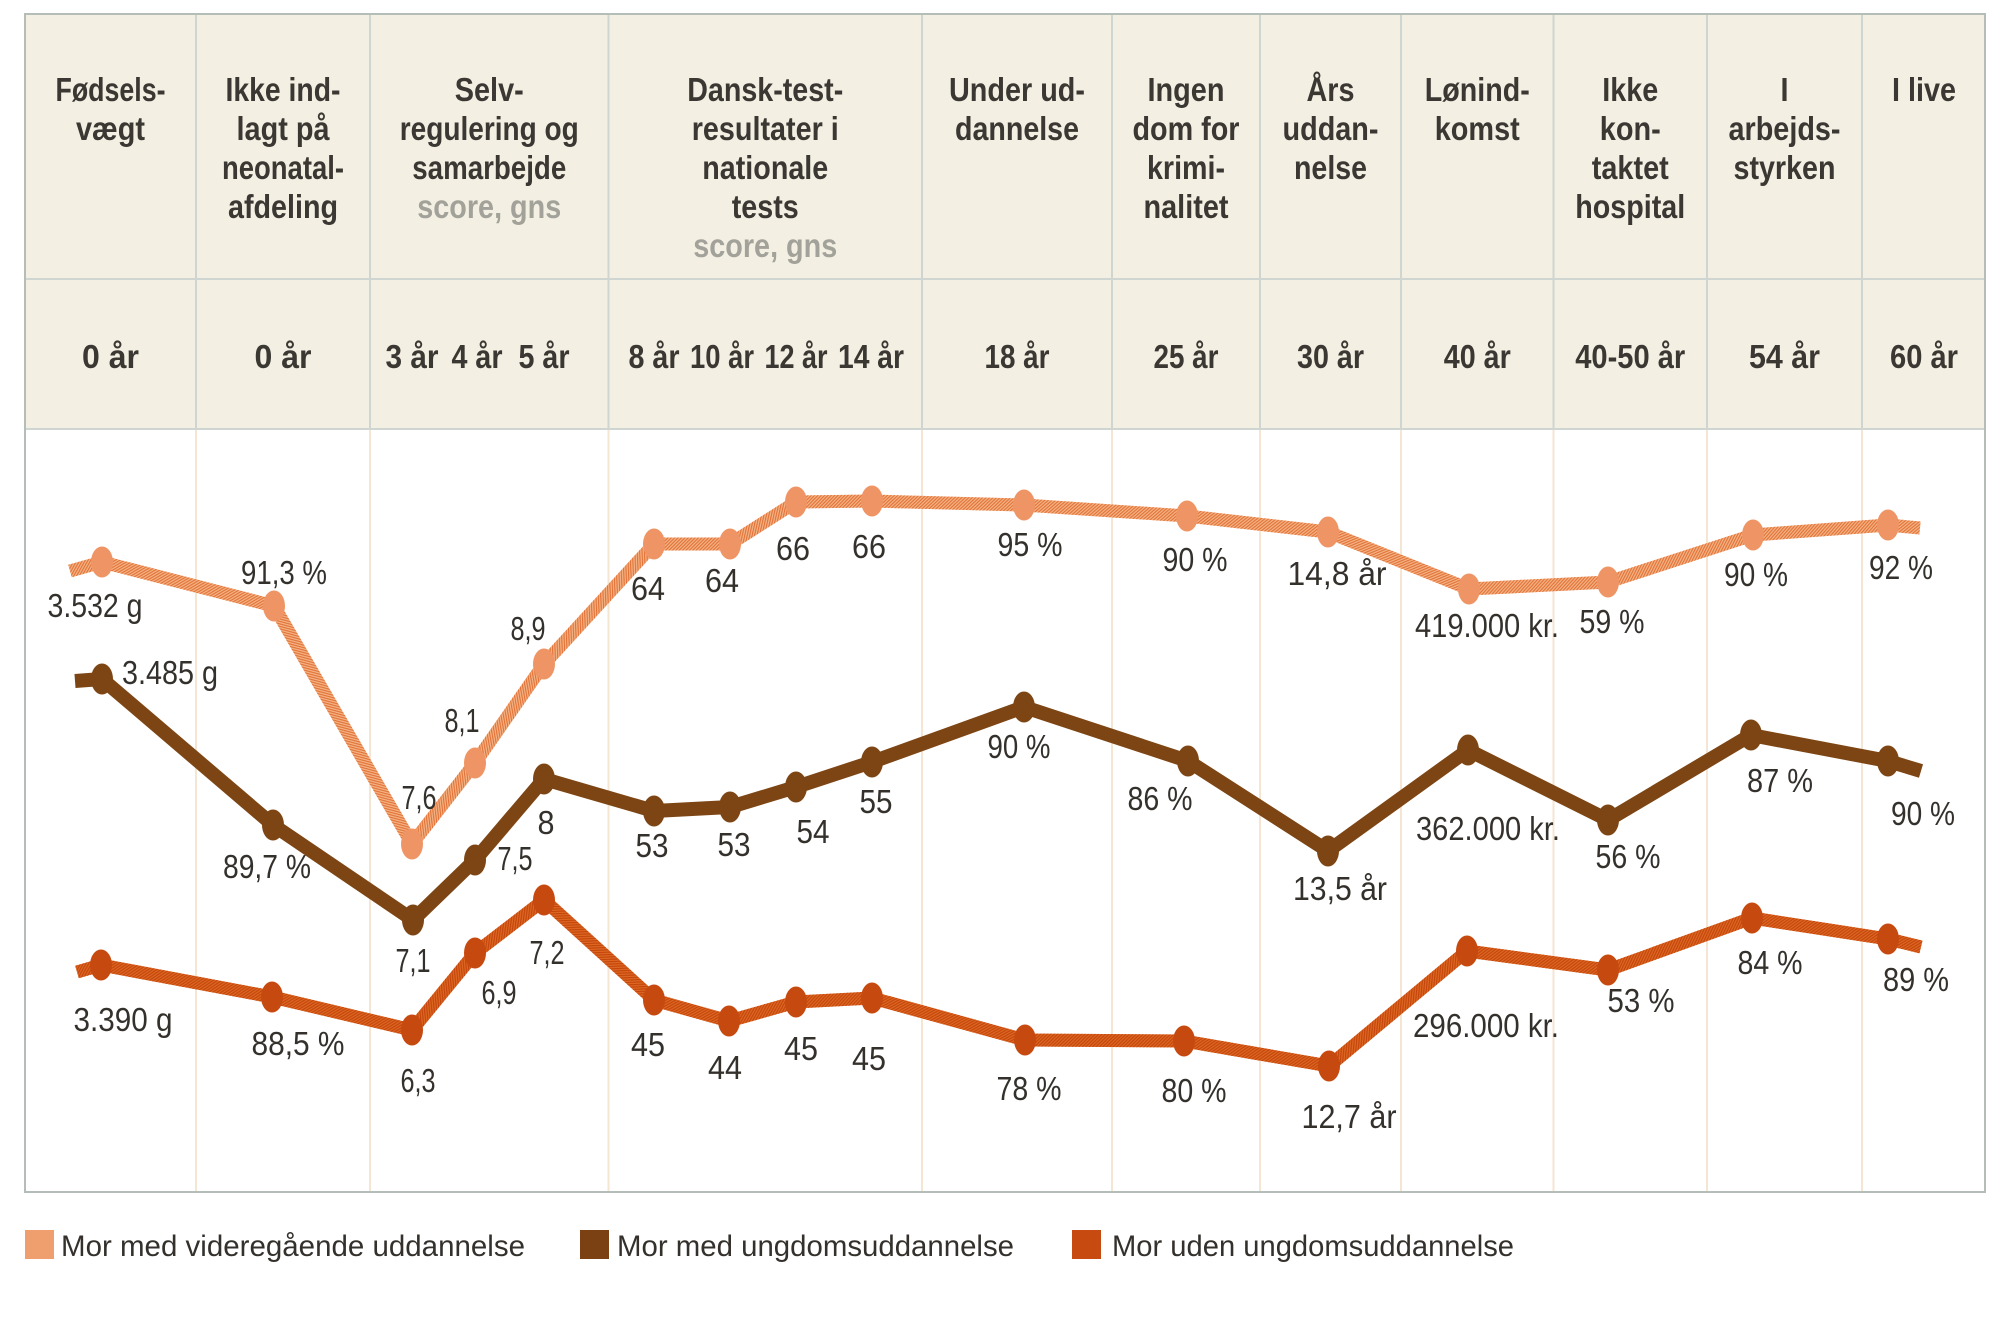 The height and width of the screenshot is (1325, 2000). Describe the element at coordinates (1780, 780) in the screenshot. I see `svg-text: 87 %` at that location.